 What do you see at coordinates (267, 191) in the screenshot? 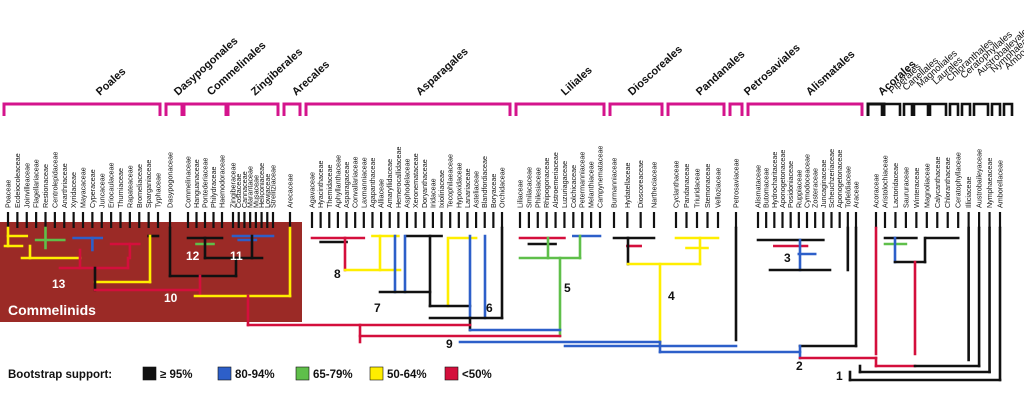
I see `taxon-label: Lowiaceae` at bounding box center [267, 191].